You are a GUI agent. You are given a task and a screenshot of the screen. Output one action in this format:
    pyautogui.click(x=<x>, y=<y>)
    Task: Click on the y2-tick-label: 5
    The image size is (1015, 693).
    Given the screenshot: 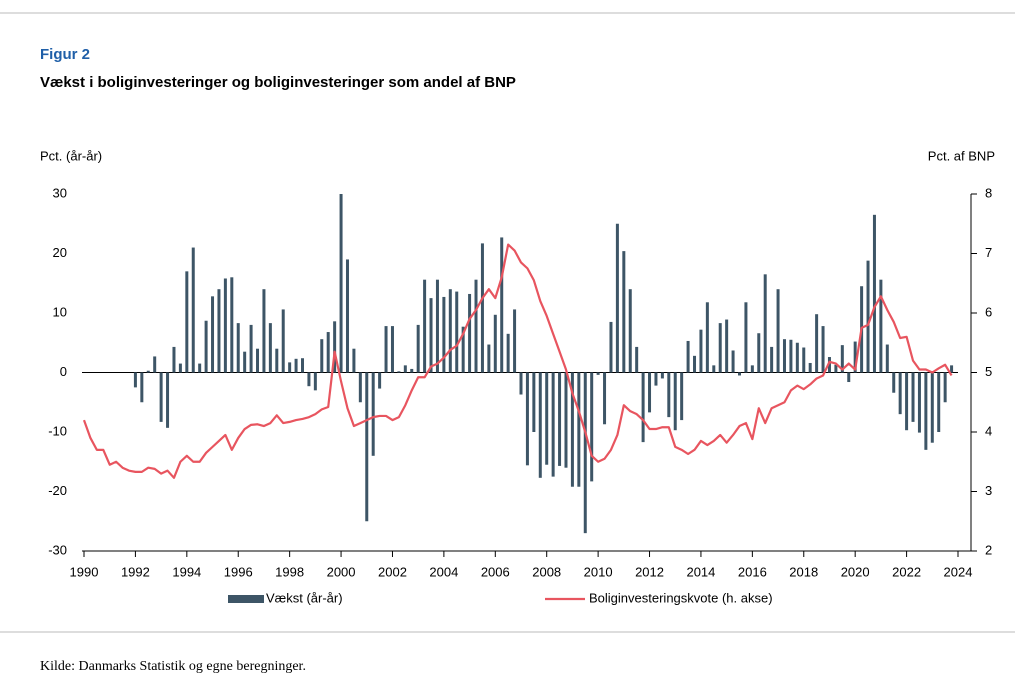 What is the action you would take?
    pyautogui.click(x=988, y=371)
    